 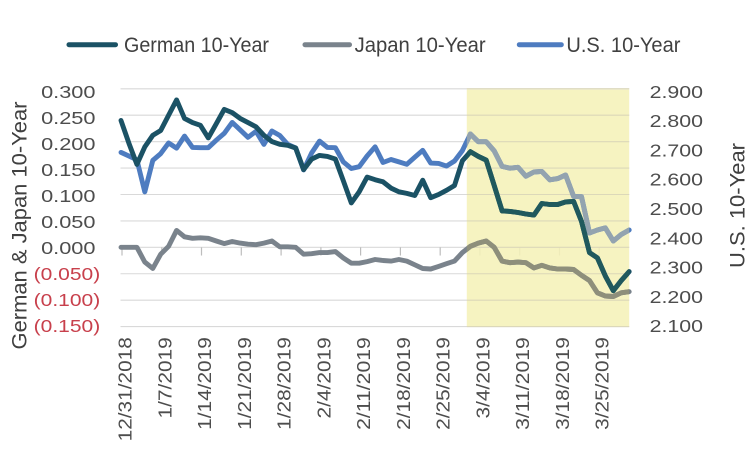 What do you see at coordinates (603, 383) in the screenshot?
I see `svg-text: 3/25/2019` at bounding box center [603, 383].